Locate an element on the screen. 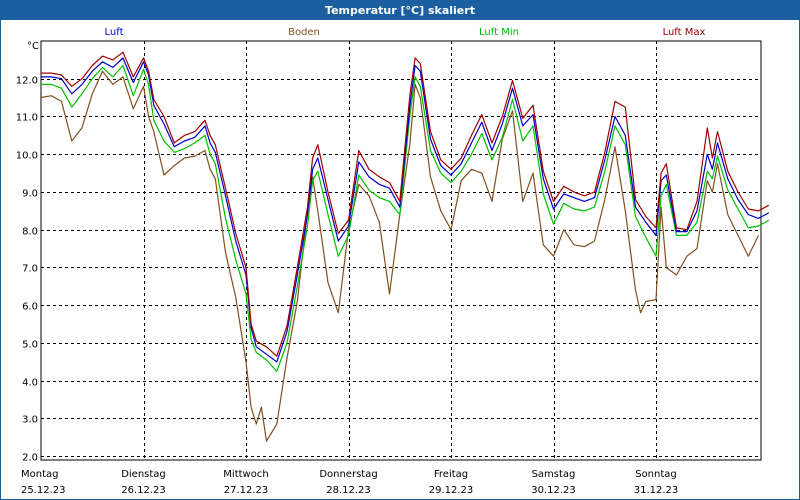  legend-item: Boden is located at coordinates (304, 32).